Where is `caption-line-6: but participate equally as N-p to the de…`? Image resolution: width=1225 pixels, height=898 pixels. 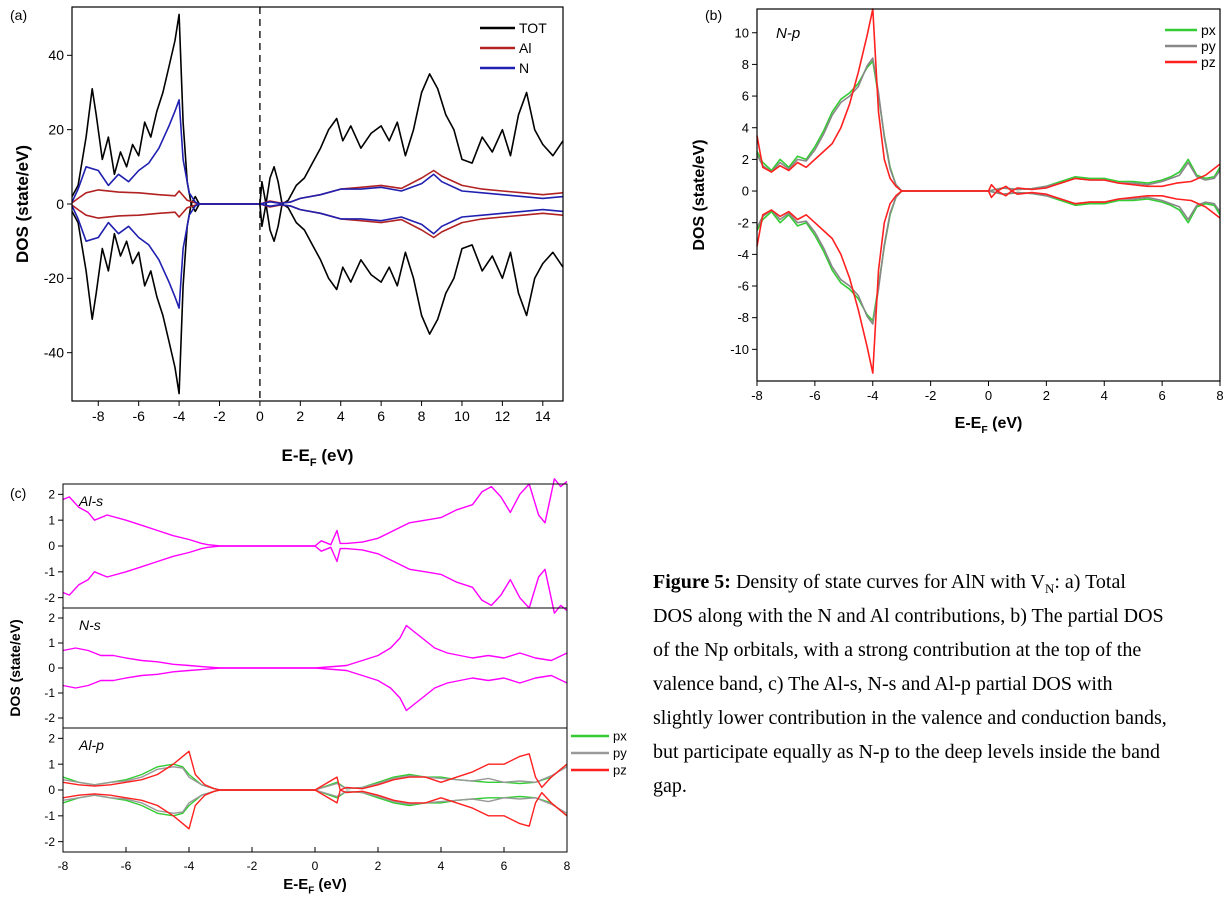
caption-line-6: but participate equally as N-p to the de… is located at coordinates (939, 752).